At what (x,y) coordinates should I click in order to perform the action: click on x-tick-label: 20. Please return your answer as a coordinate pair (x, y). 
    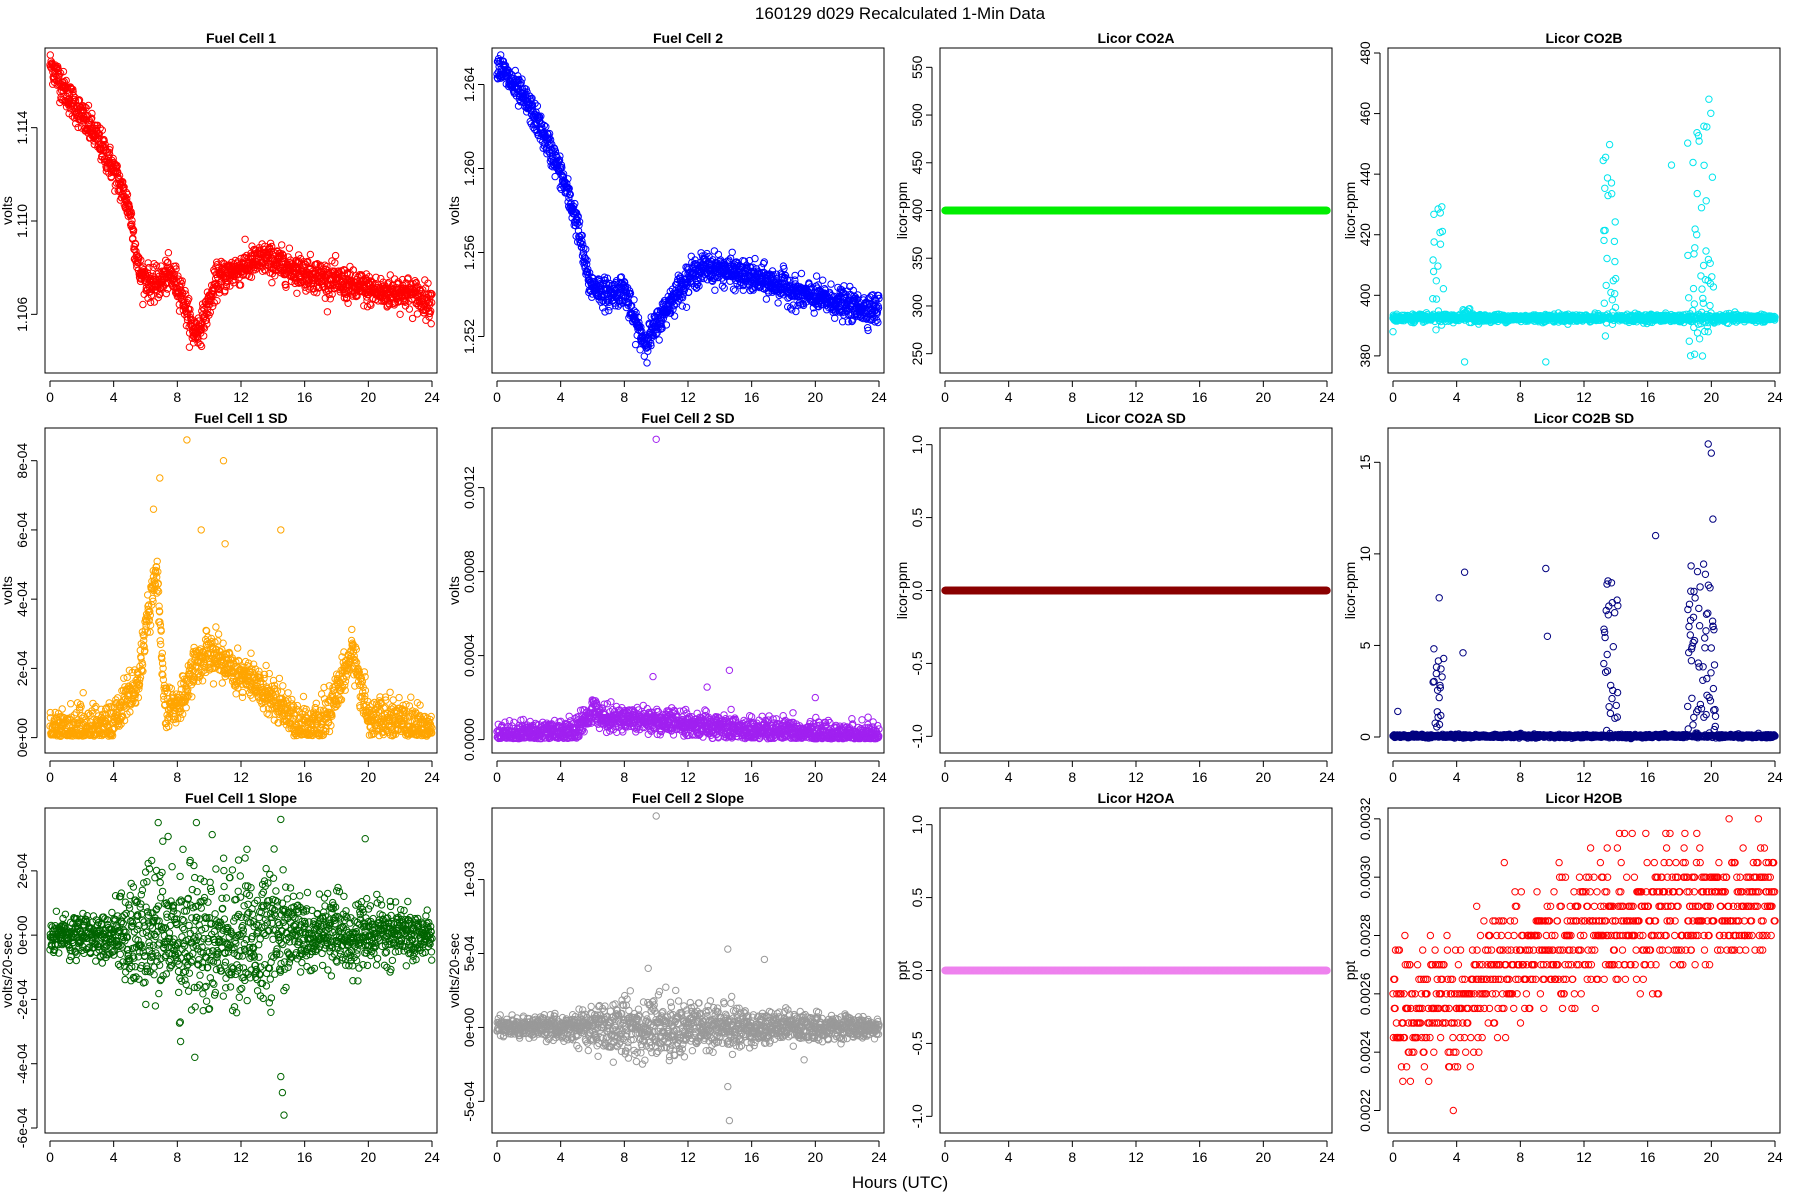
    Looking at the image, I should click on (816, 397).